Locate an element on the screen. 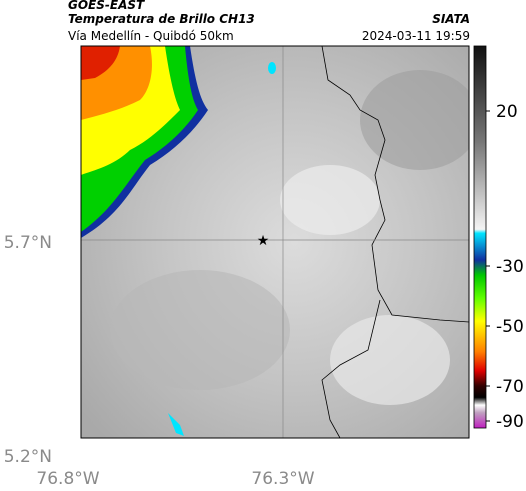 This screenshot has width=526, height=491. colorbar is located at coordinates (480, 237).